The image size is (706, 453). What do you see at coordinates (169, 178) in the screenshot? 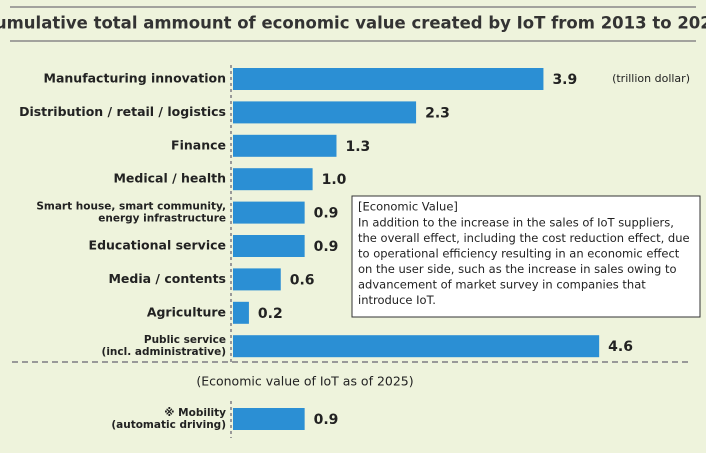
I see `category-label: Medical / health` at bounding box center [169, 178].